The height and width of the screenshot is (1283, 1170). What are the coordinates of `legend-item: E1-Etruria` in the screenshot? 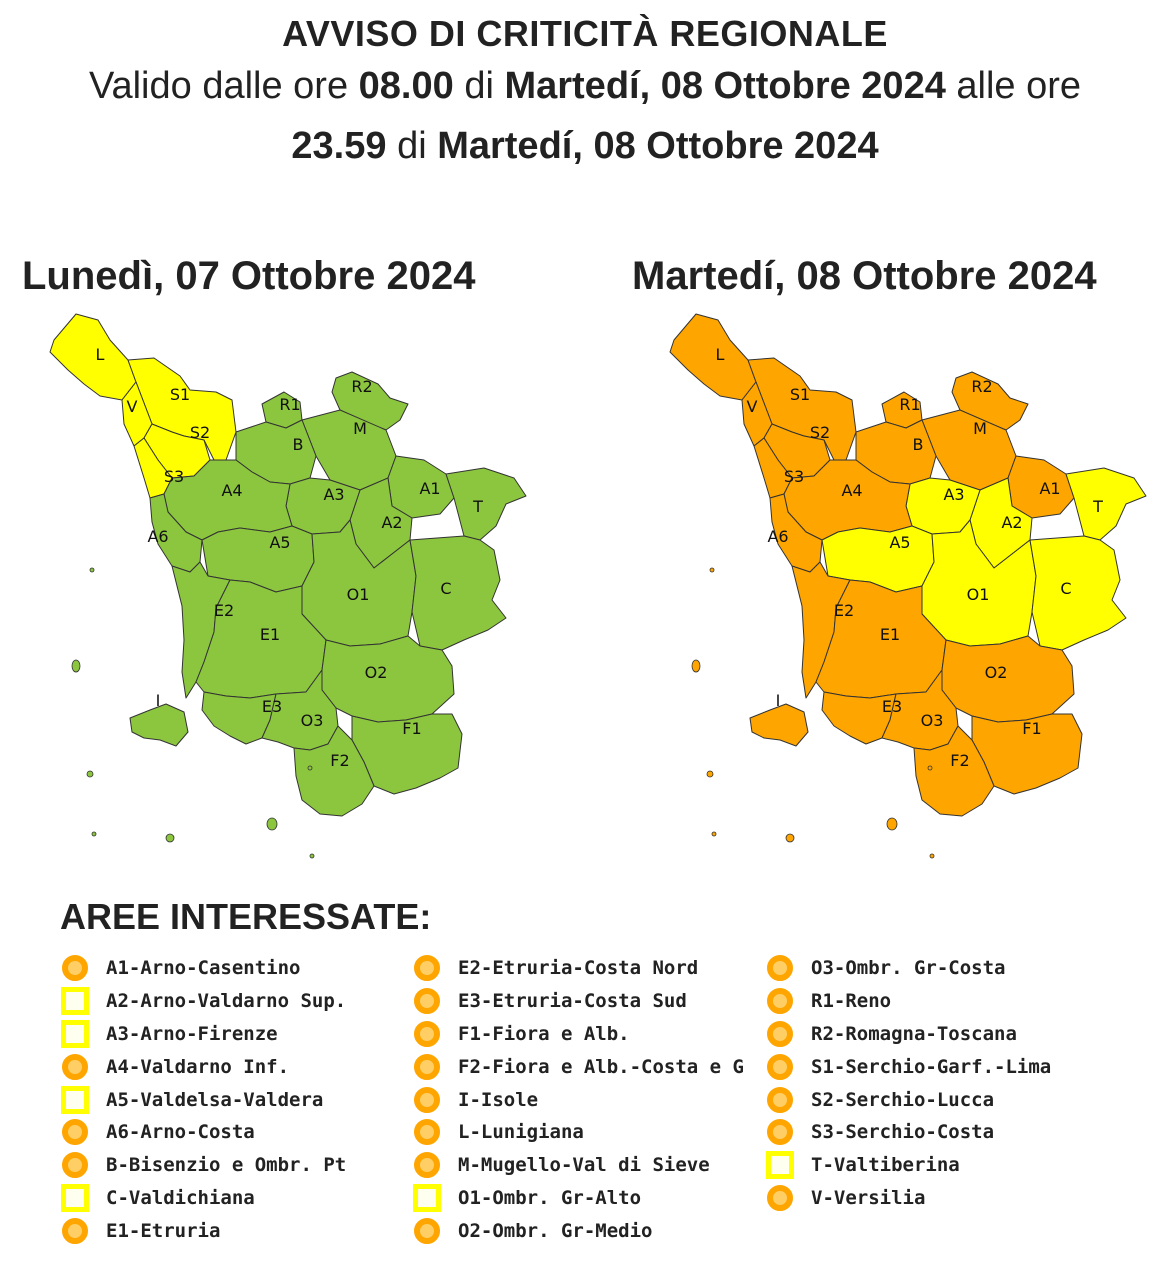 It's located at (203, 1230).